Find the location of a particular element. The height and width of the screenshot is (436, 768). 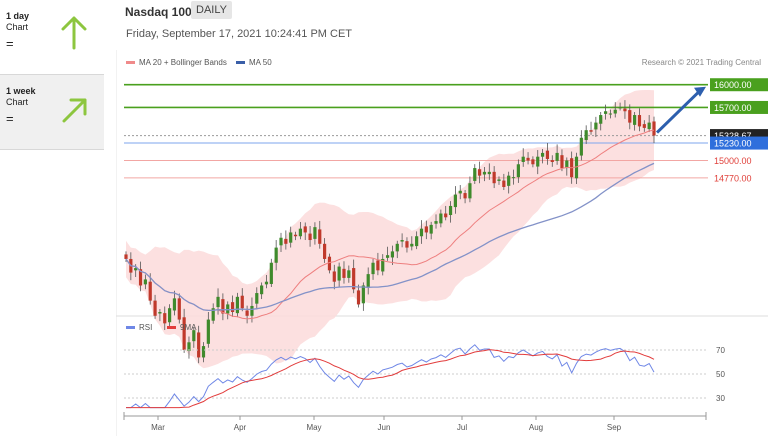

x-tick-label: Jul is located at coordinates (462, 427).